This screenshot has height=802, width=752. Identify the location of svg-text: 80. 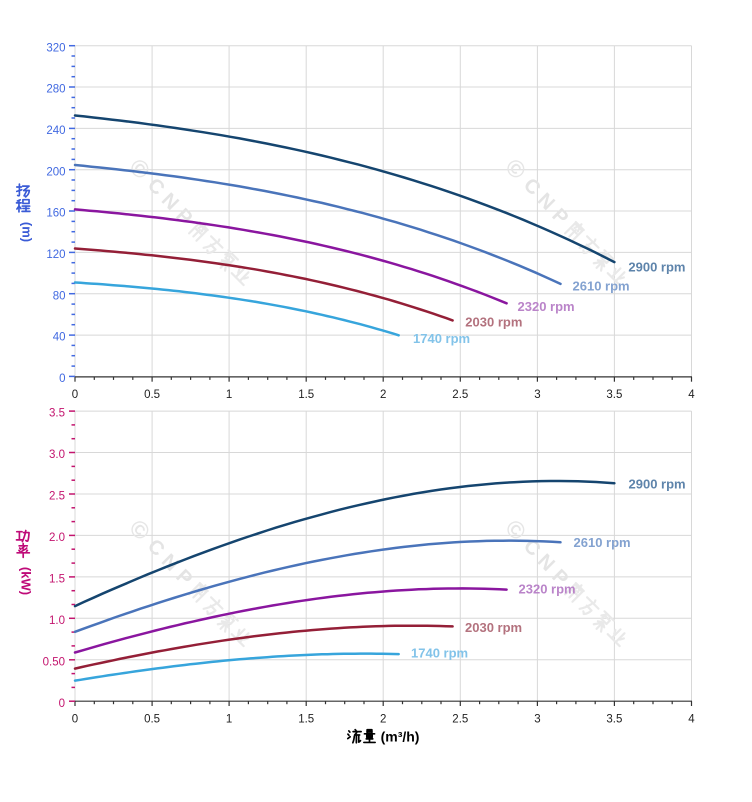
(59, 296).